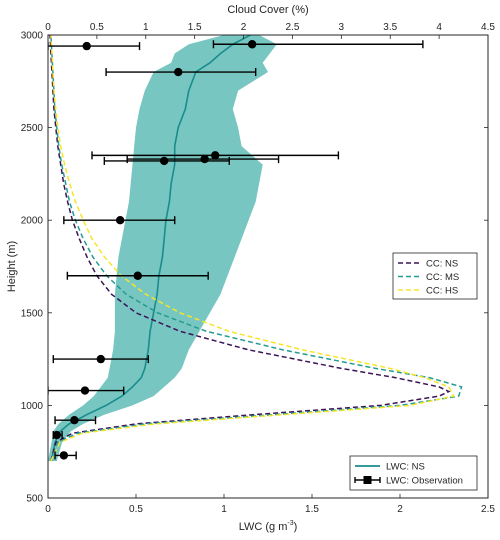 This screenshot has width=500, height=540. I want to click on top-x-tick-label: 3, so click(342, 27).